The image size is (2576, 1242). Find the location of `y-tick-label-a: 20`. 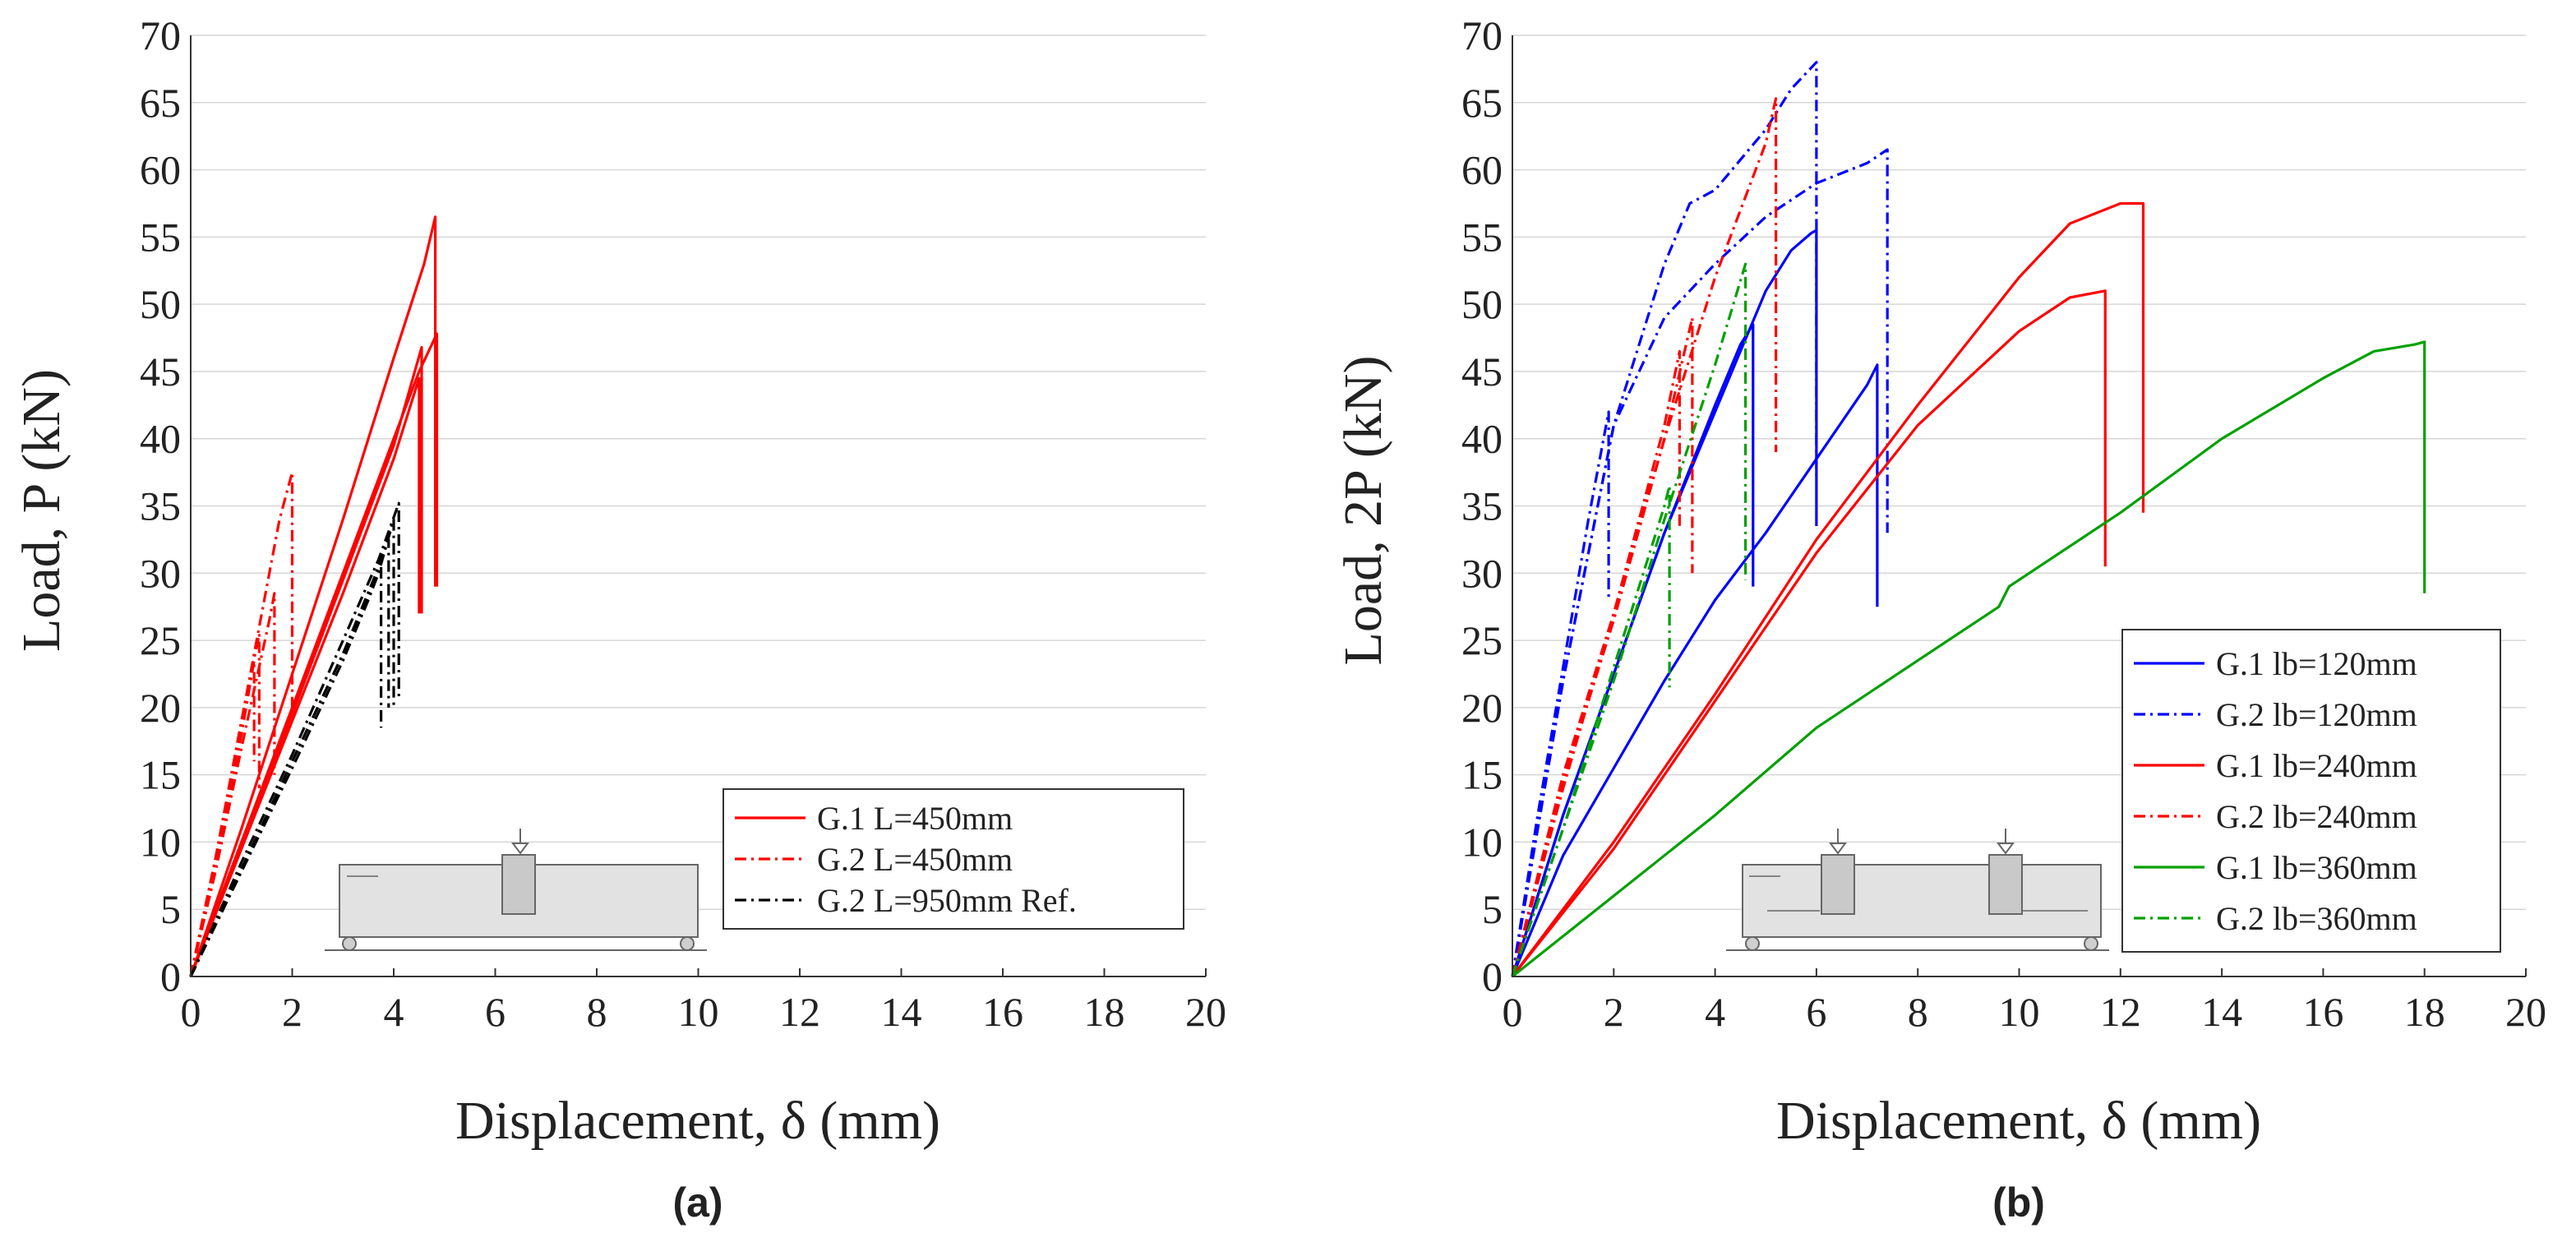

y-tick-label-a: 20 is located at coordinates (161, 708).